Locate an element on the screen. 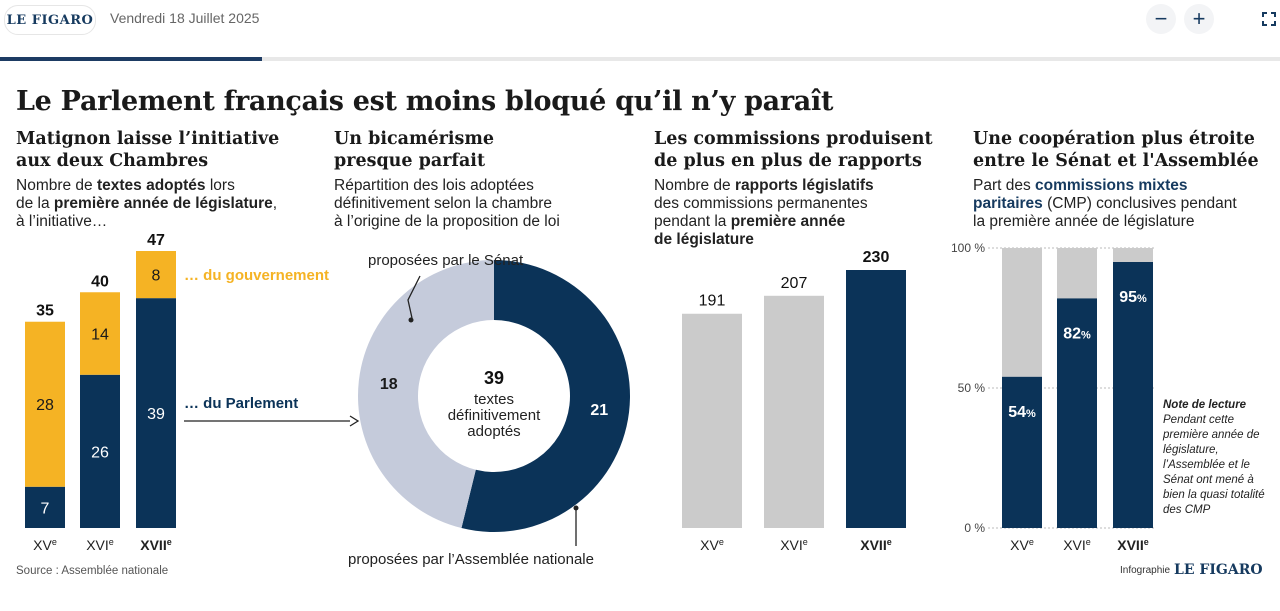 Image resolution: width=1280 pixels, height=611 pixels. zoom-out-button: − is located at coordinates (1161, 19).